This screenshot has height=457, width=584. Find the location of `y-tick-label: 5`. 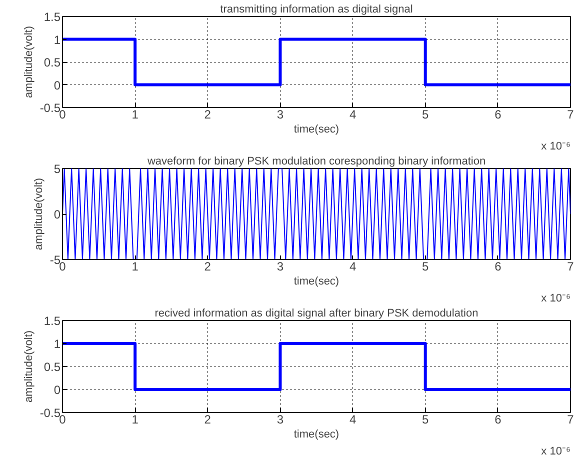

y-tick-label: 5 is located at coordinates (57, 169).